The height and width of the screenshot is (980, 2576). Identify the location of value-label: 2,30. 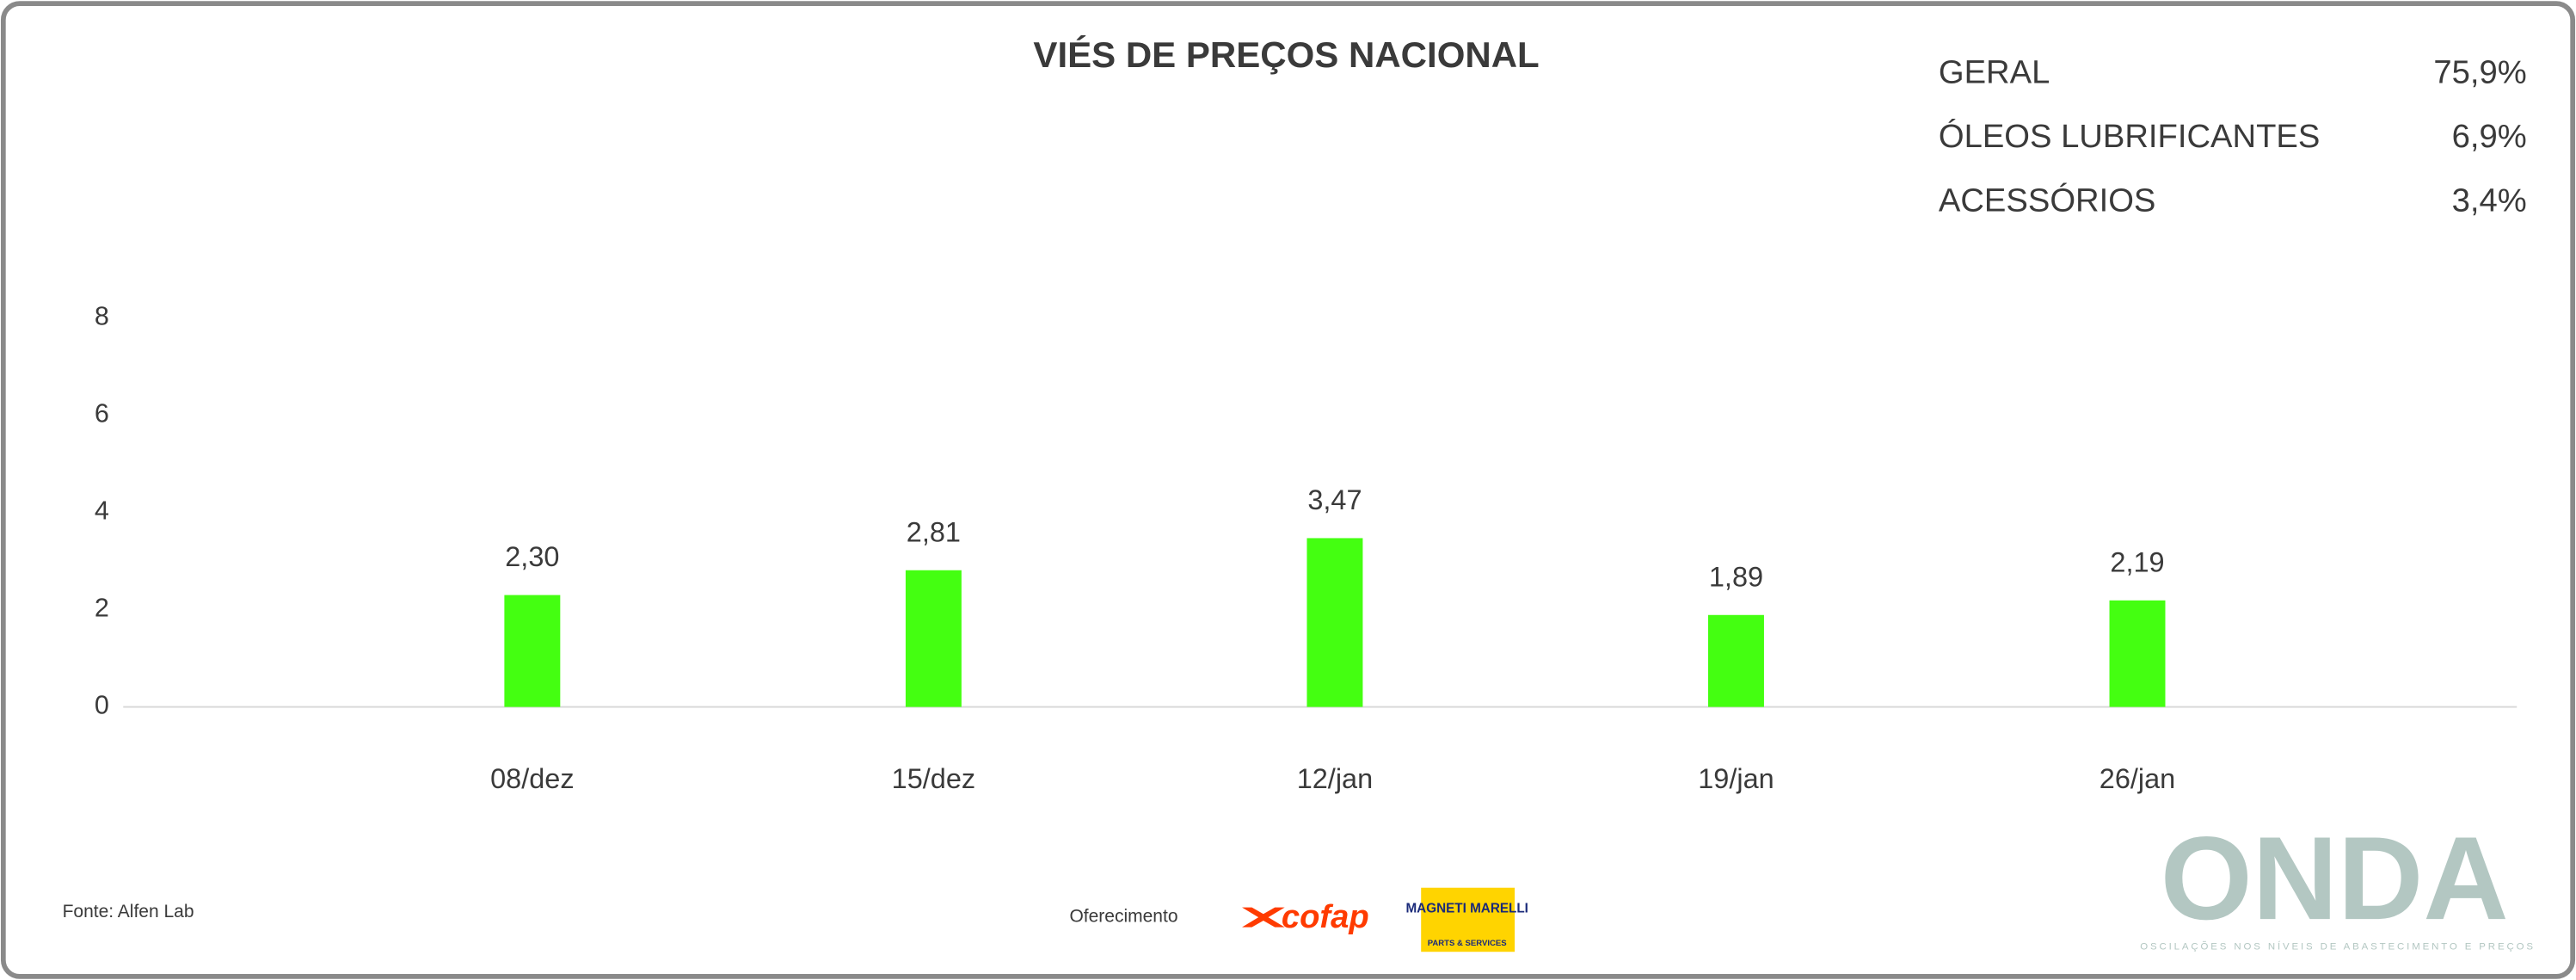
(532, 556).